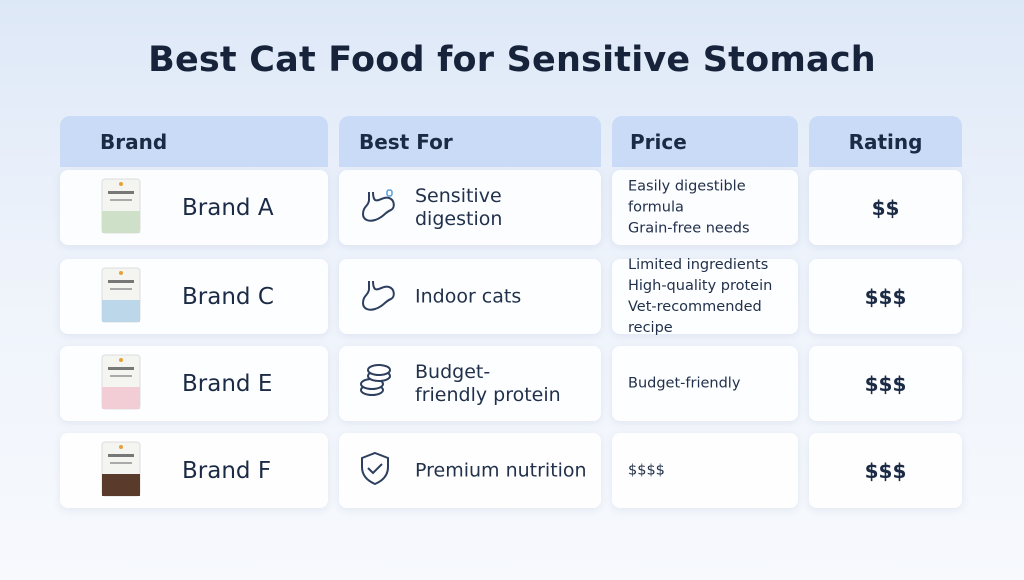  What do you see at coordinates (705, 141) in the screenshot?
I see `header-cell: Price` at bounding box center [705, 141].